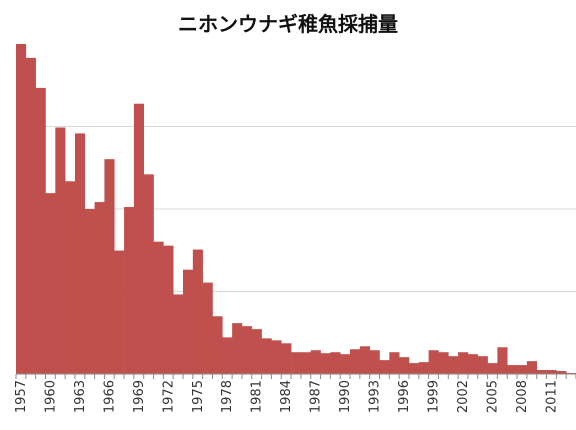 The image size is (576, 430). What do you see at coordinates (482, 365) in the screenshot?
I see `bar-2004` at bounding box center [482, 365].